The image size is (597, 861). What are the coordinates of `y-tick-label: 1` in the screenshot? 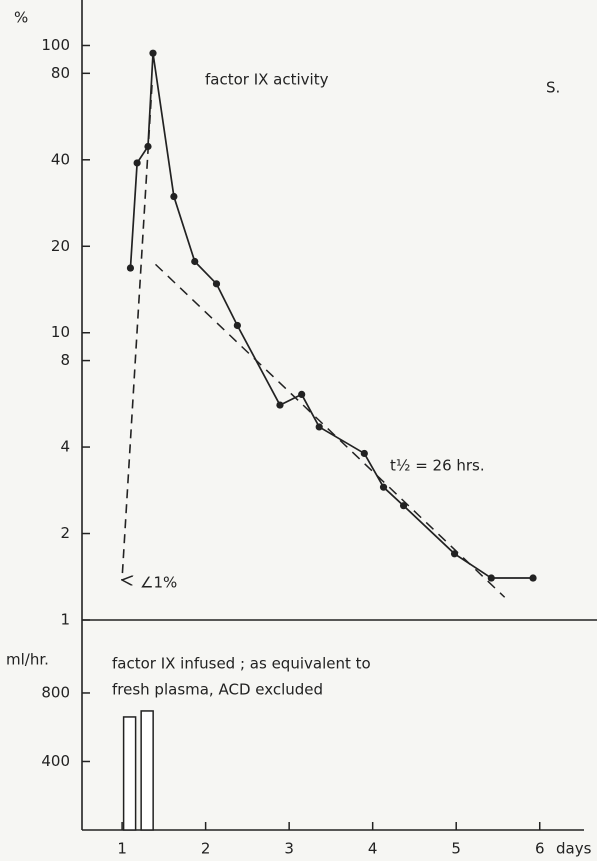 It's located at (65, 620).